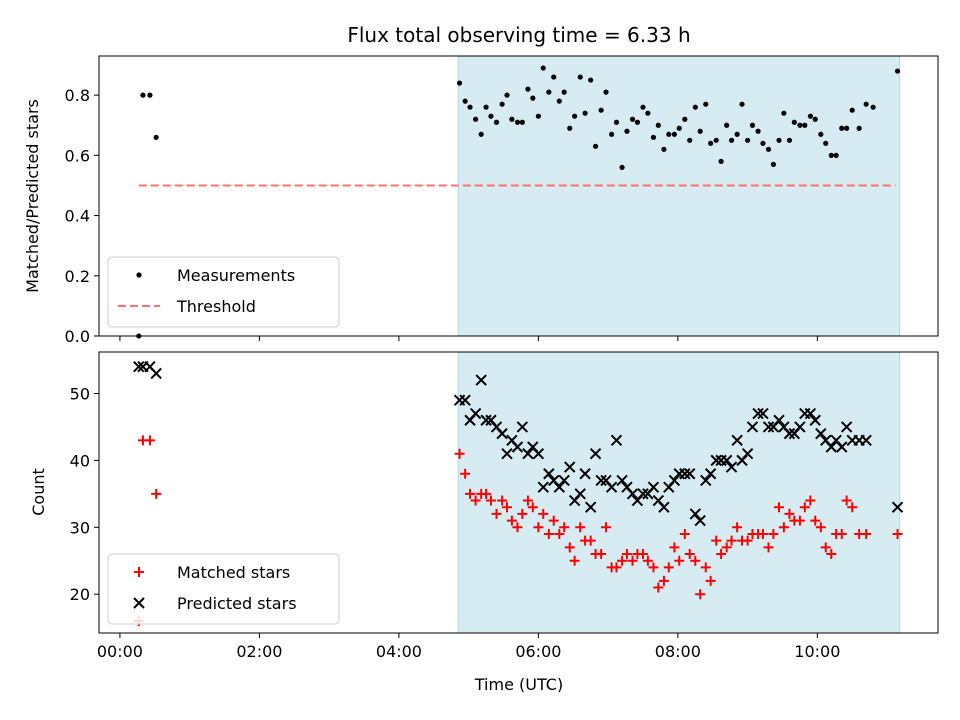 The width and height of the screenshot is (960, 720). I want to click on bottom-y-tick-label: 20, so click(80, 594).